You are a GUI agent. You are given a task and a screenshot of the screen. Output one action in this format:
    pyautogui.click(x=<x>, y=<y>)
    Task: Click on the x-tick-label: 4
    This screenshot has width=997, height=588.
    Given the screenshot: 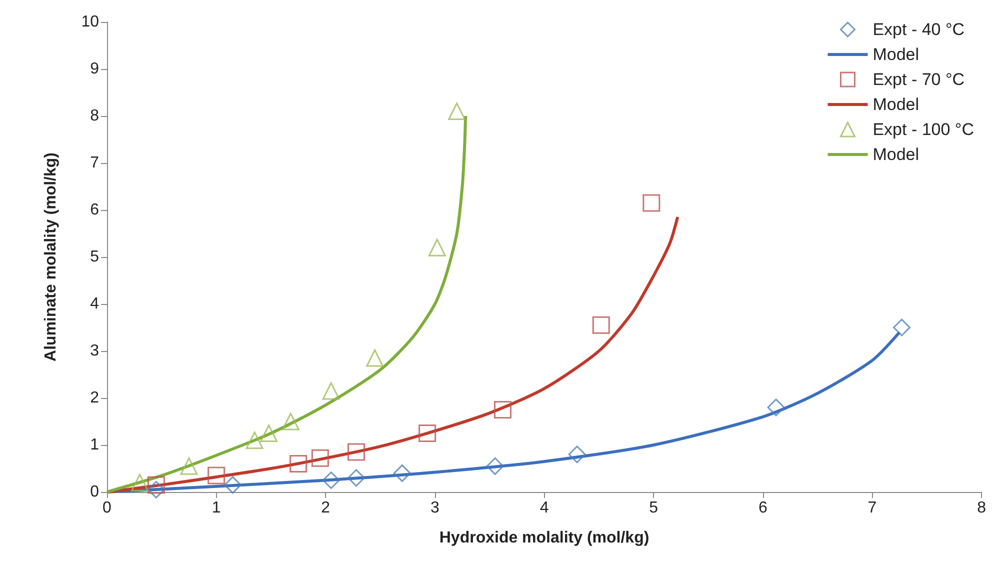 What is the action you would take?
    pyautogui.click(x=544, y=508)
    